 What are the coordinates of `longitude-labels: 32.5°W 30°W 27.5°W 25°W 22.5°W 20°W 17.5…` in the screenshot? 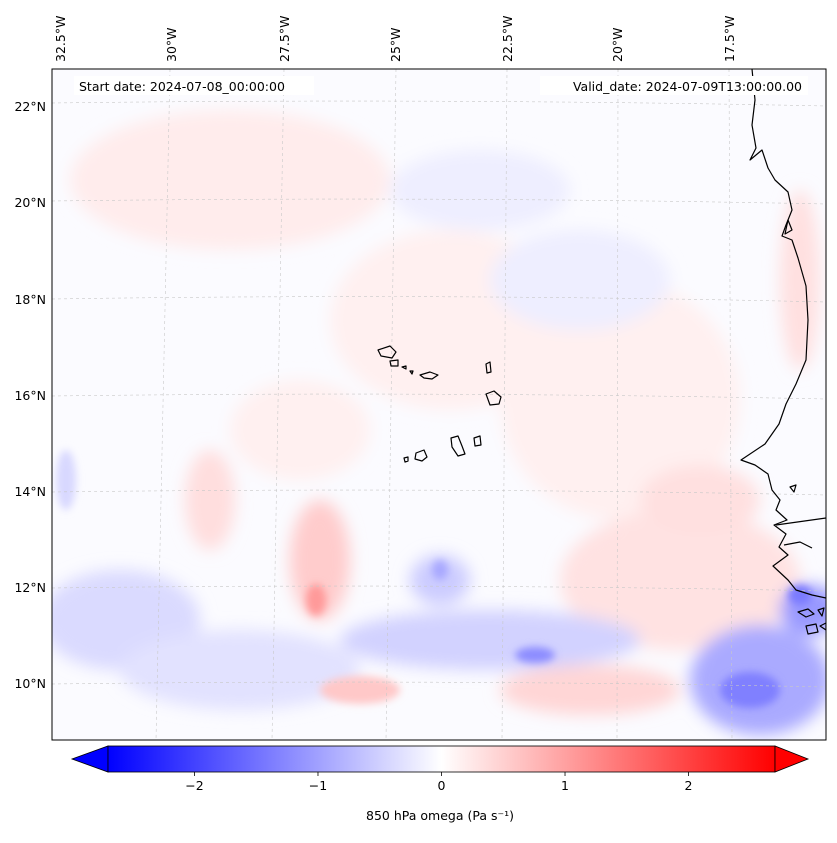 It's located at (395, 39).